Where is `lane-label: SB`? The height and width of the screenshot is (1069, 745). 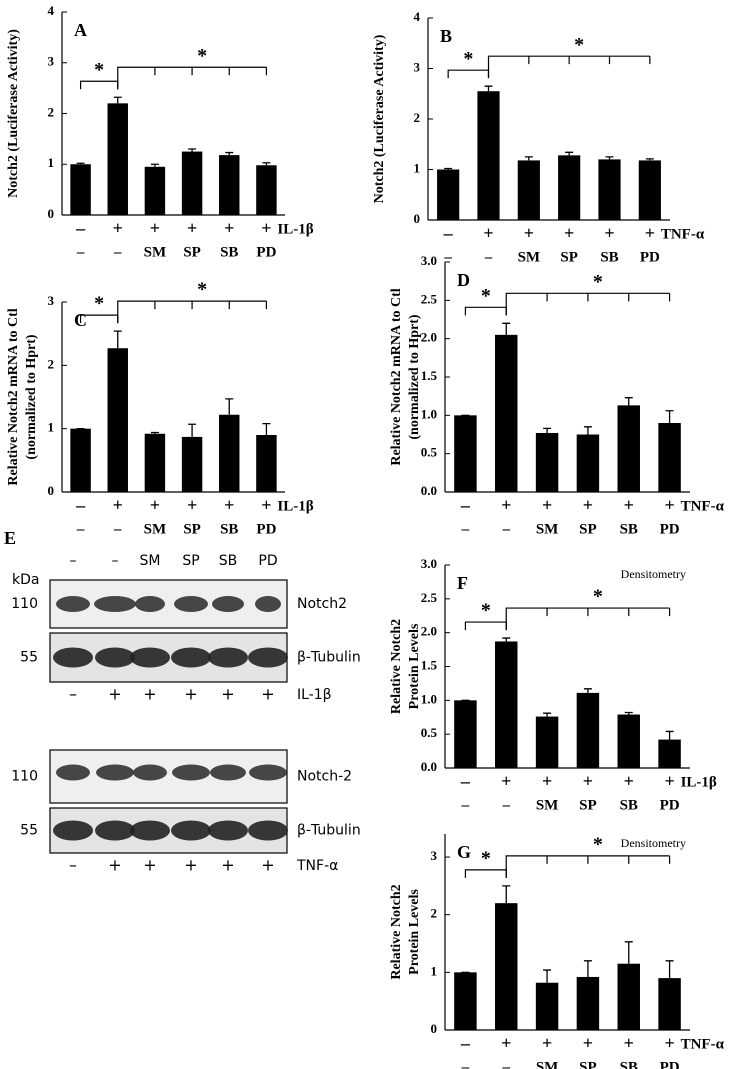 lane-label: SB is located at coordinates (228, 561).